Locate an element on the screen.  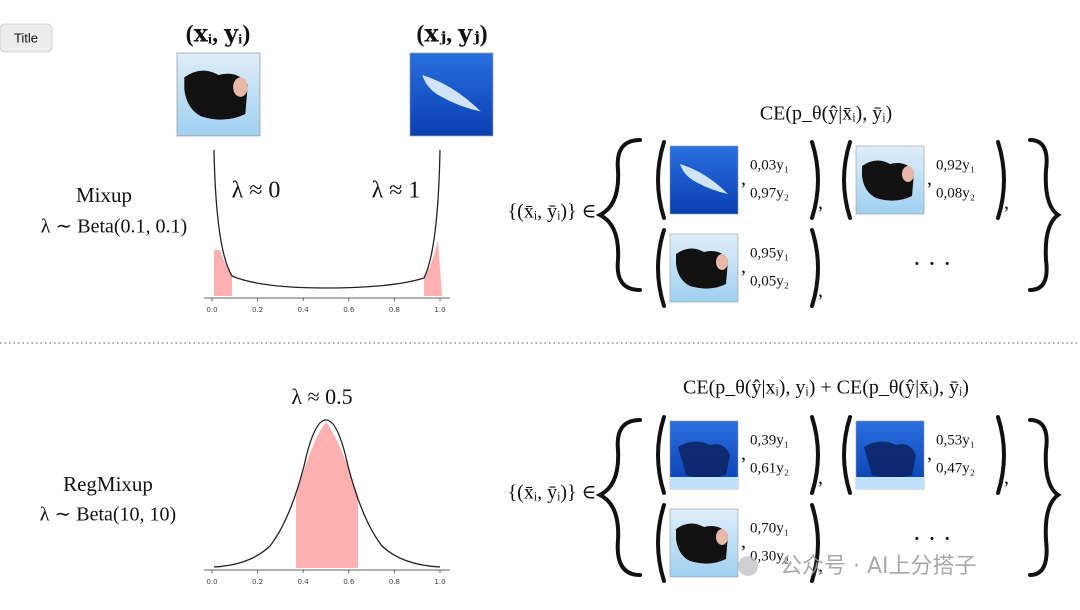
pair-label: (𝐱ⱼ, 𝐲ⱼ) is located at coordinates (451, 35).